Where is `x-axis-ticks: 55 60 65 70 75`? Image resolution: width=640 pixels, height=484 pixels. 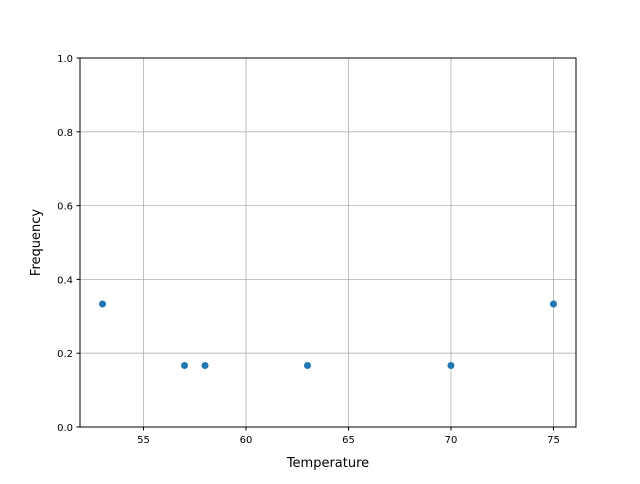 x-axis-ticks: 55 60 65 70 75 is located at coordinates (348, 436).